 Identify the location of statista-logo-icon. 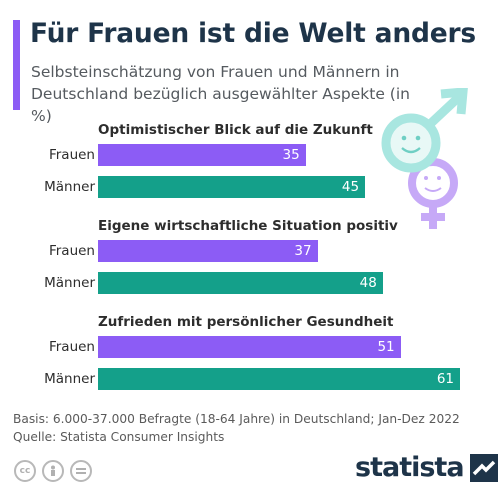
(483, 467).